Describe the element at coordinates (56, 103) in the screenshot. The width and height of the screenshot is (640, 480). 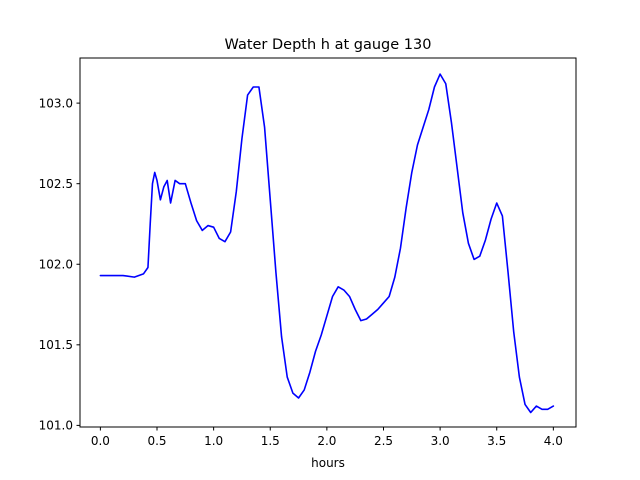
I see `y-tick-label: 103.0` at that location.